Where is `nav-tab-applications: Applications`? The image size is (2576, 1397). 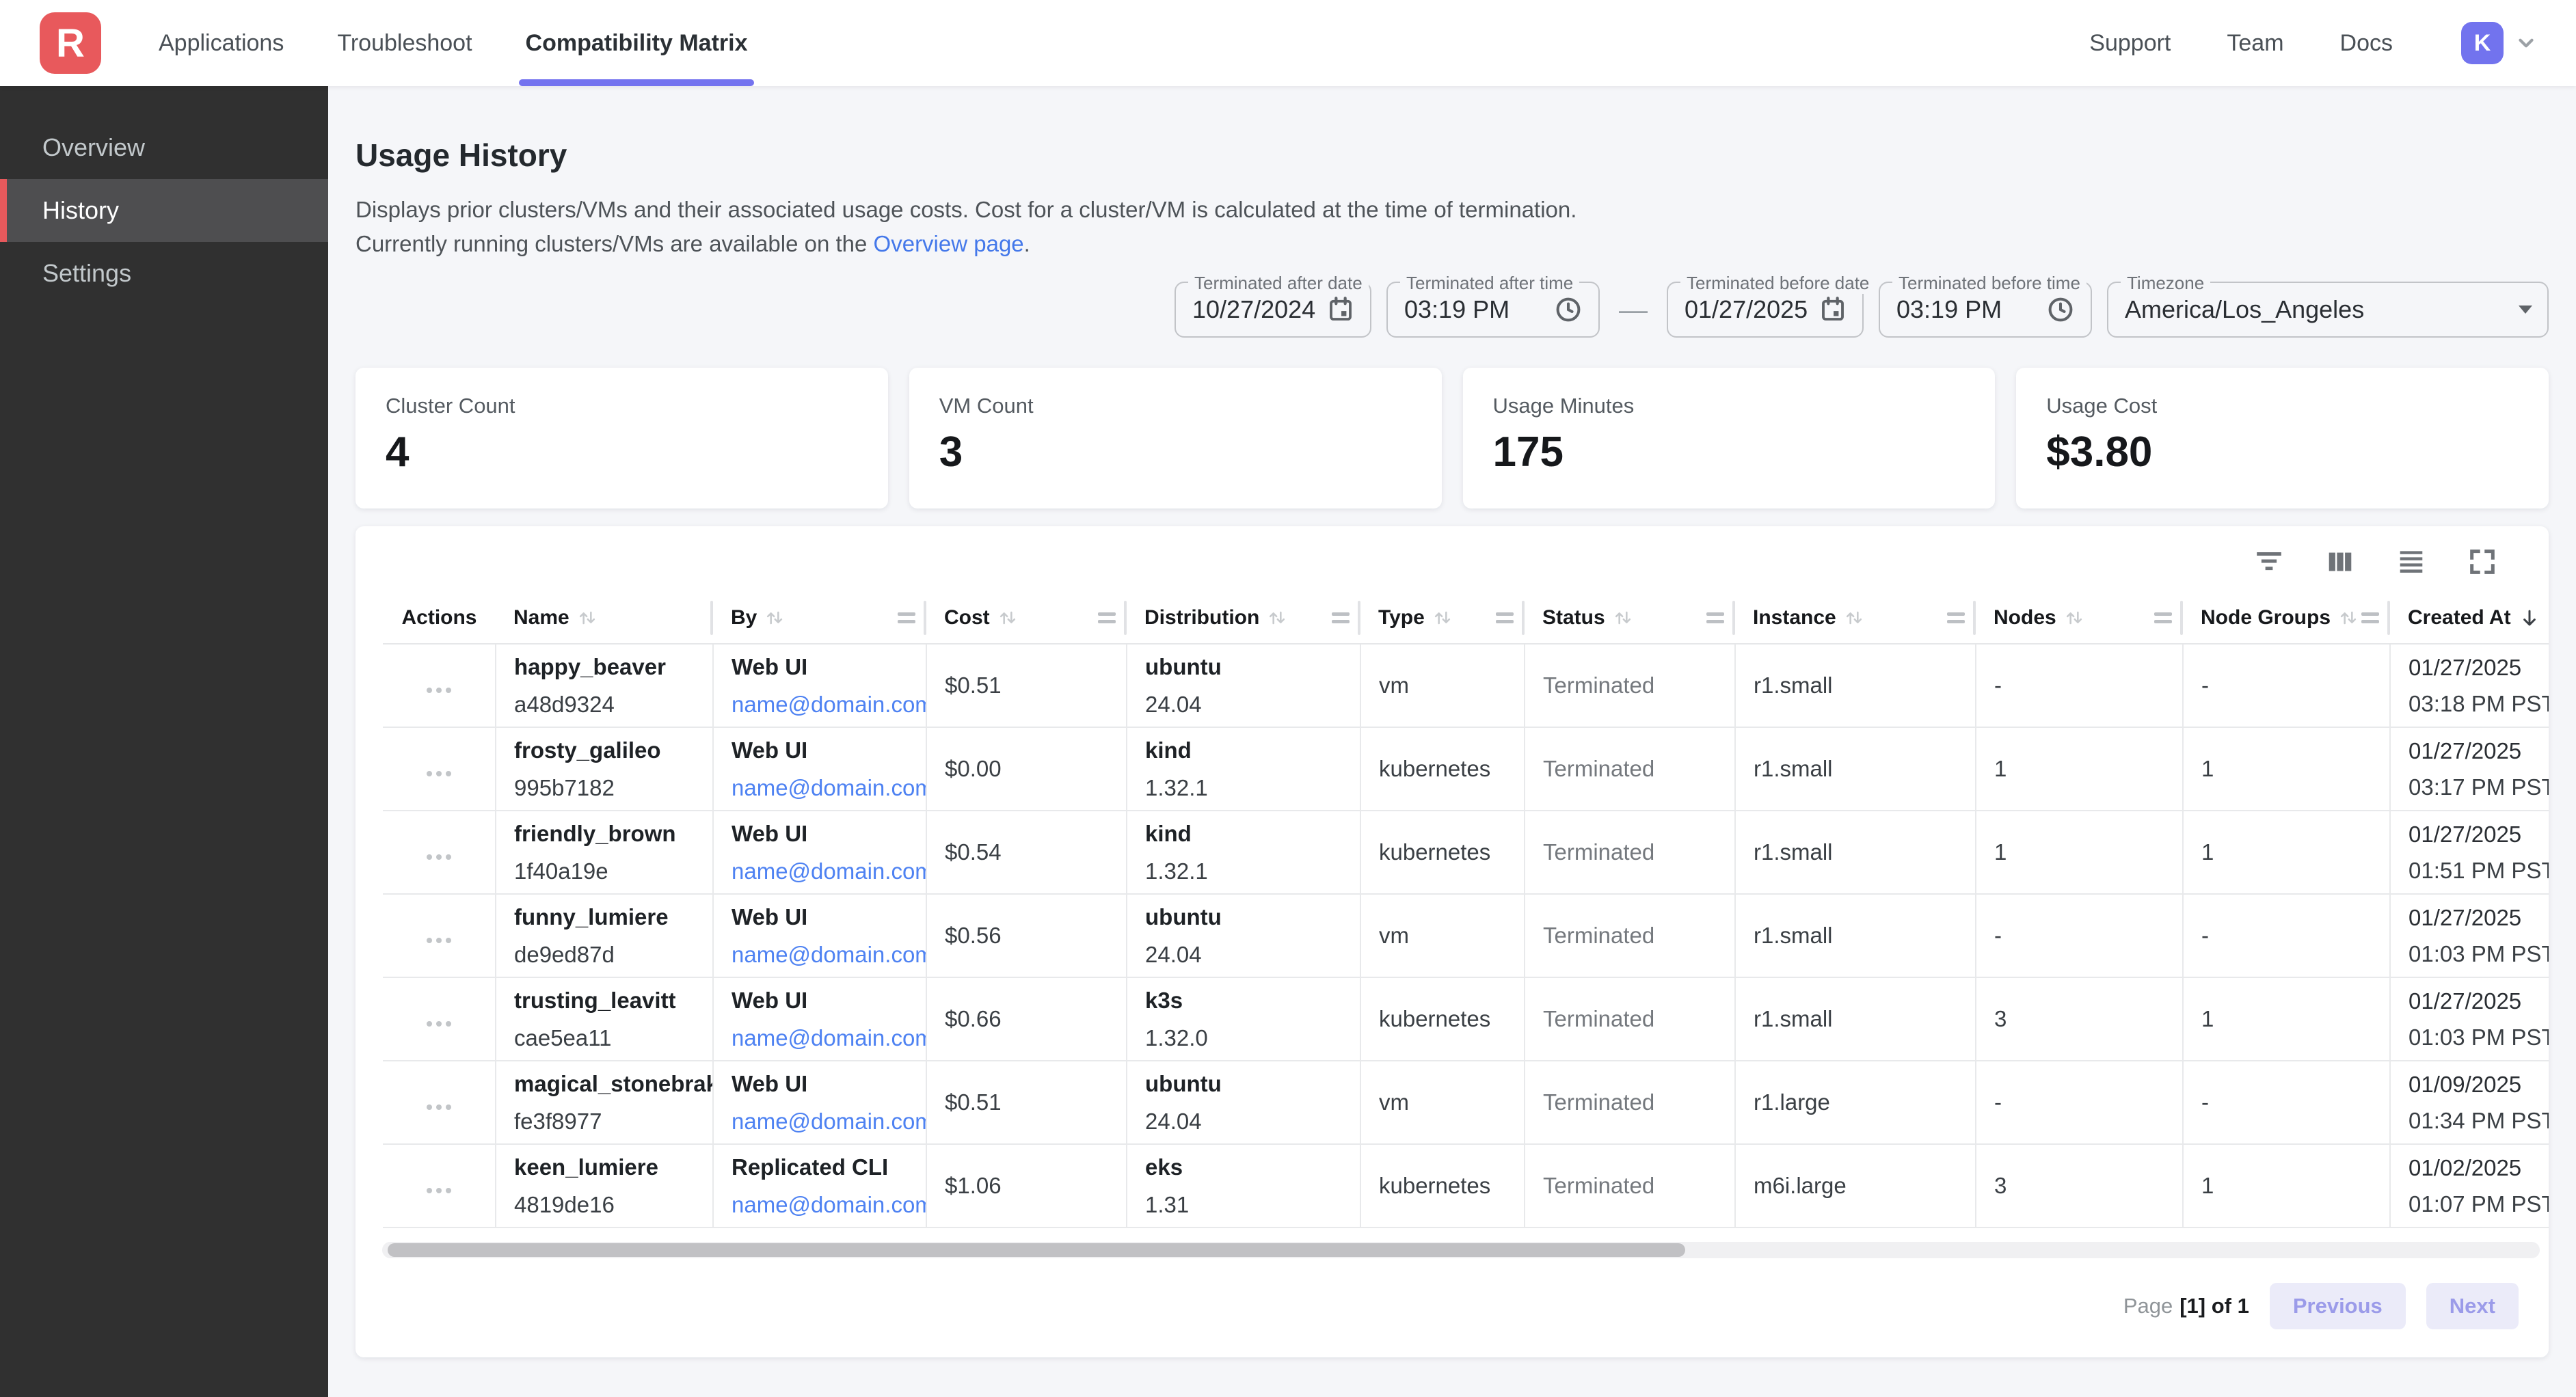
nav-tab-applications: Applications is located at coordinates (221, 42).